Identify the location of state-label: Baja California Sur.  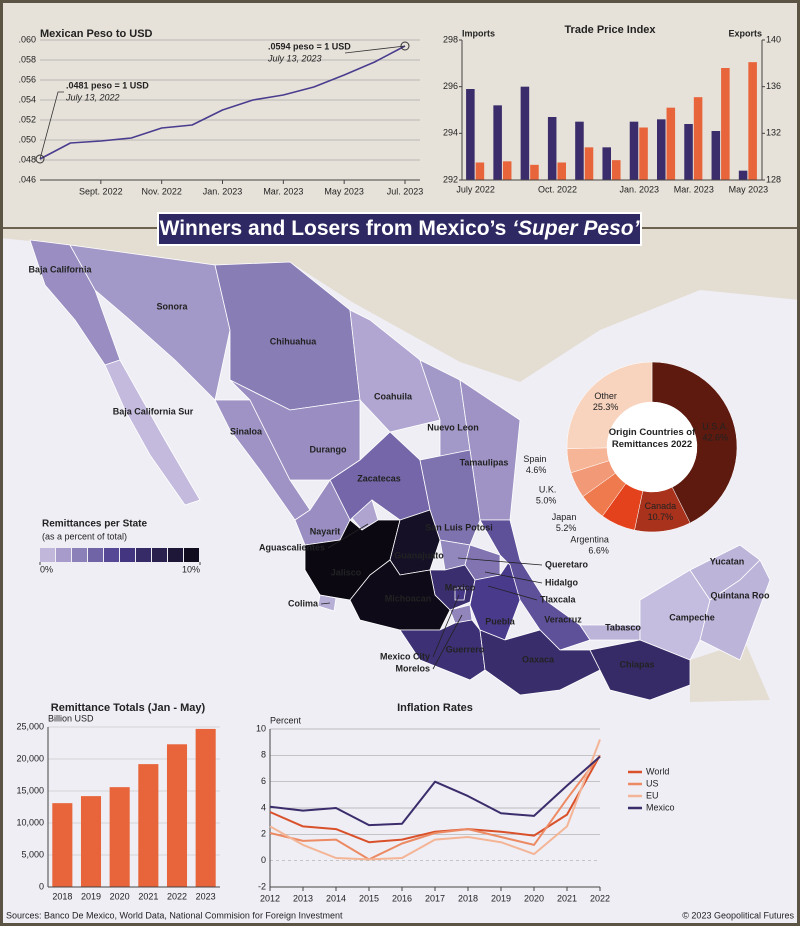
(153, 411).